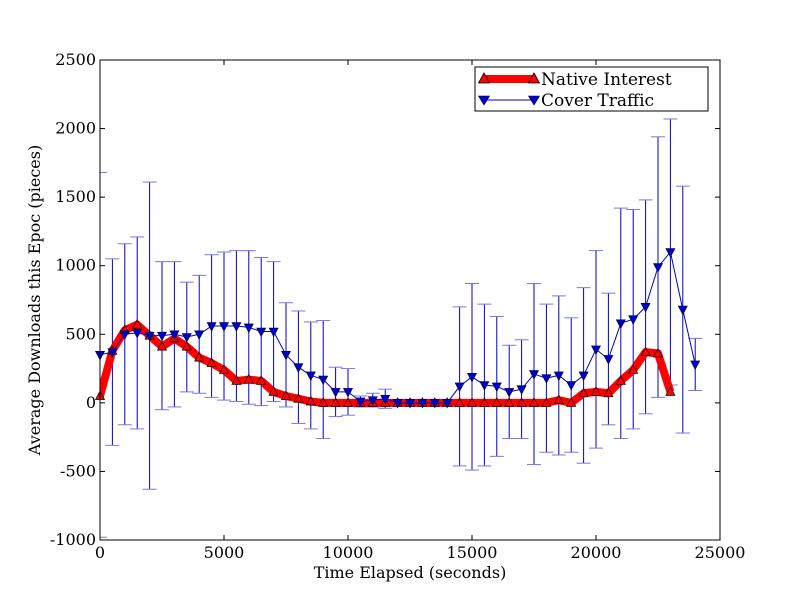 The image size is (800, 600). Describe the element at coordinates (606, 80) in the screenshot. I see `legend-native-interest-label: Native Interest` at that location.